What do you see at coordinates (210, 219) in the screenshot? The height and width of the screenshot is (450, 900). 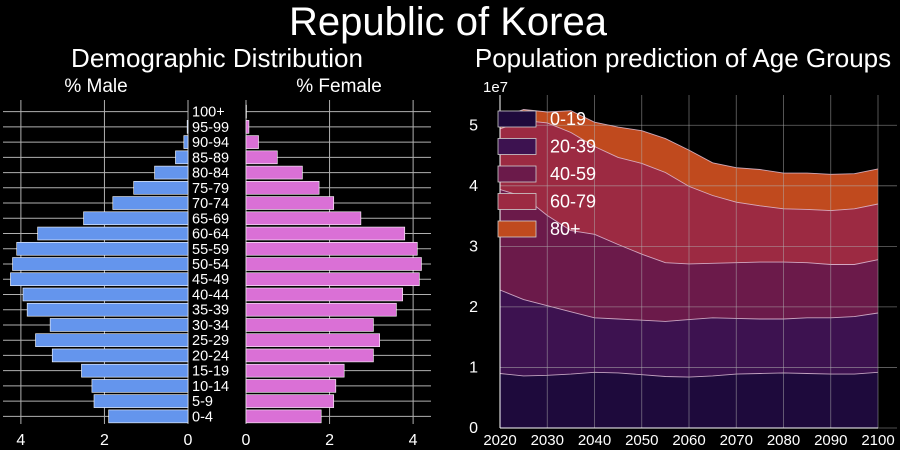 I see `age-group-label: 65-69` at bounding box center [210, 219].